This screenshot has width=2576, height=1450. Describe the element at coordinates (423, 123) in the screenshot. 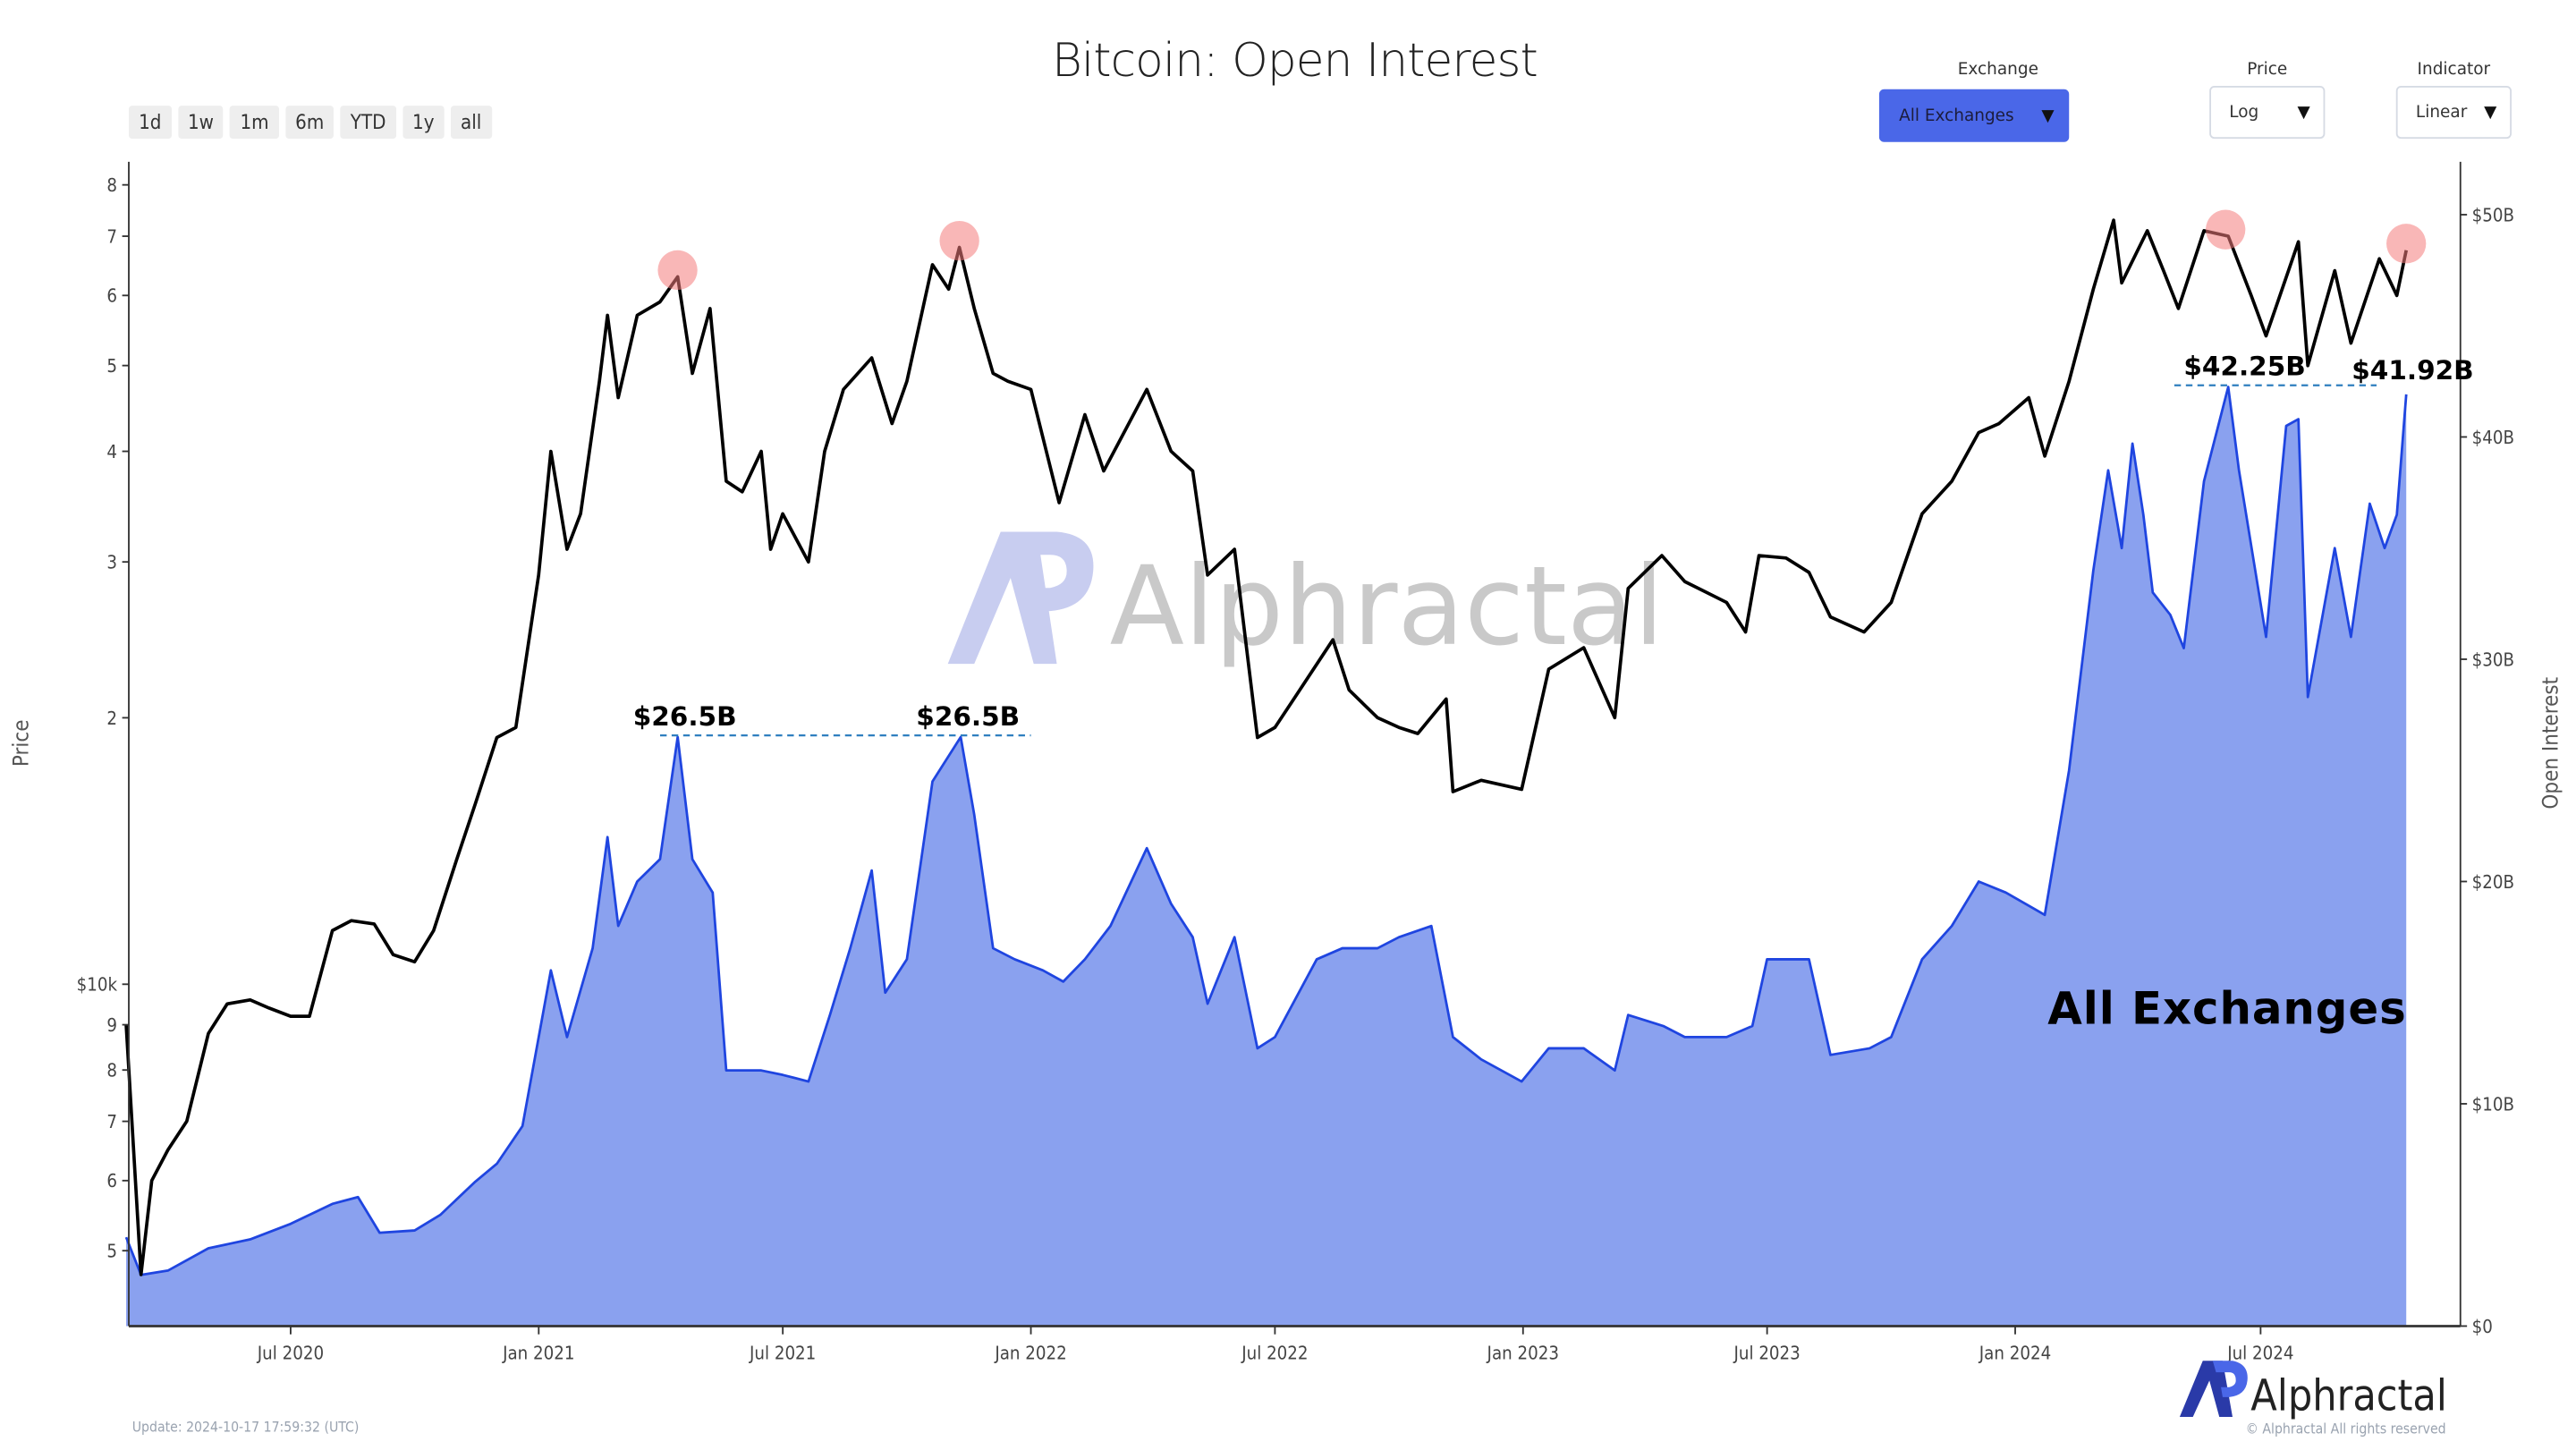

I see `range-1y-button: 1y` at that location.